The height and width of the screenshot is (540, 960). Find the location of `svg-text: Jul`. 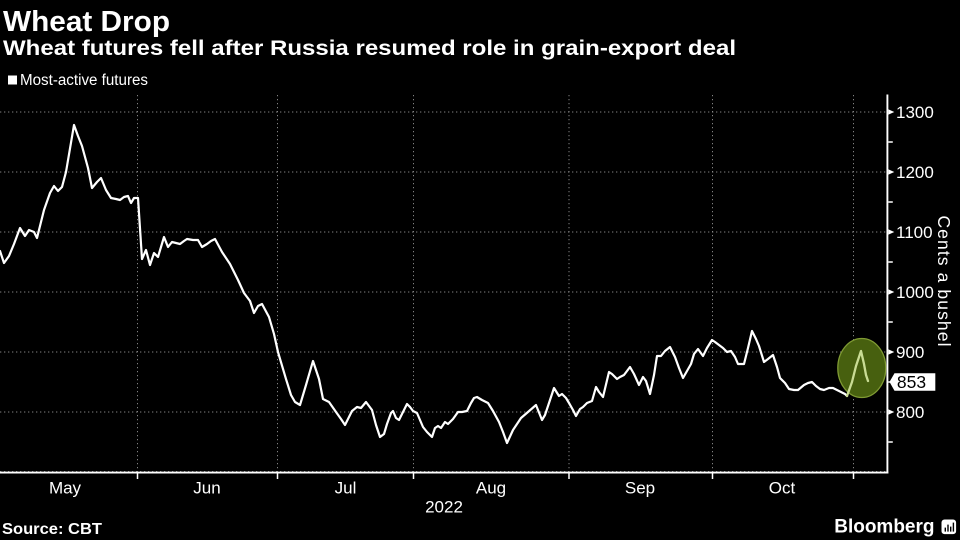

svg-text: Jul is located at coordinates (346, 488).